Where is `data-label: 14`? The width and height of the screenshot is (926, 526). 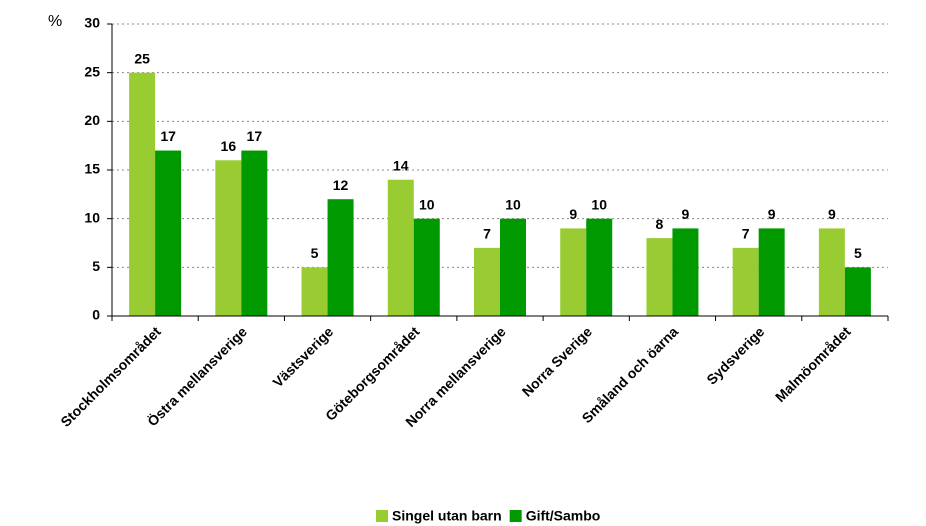
data-label: 14 is located at coordinates (401, 165).